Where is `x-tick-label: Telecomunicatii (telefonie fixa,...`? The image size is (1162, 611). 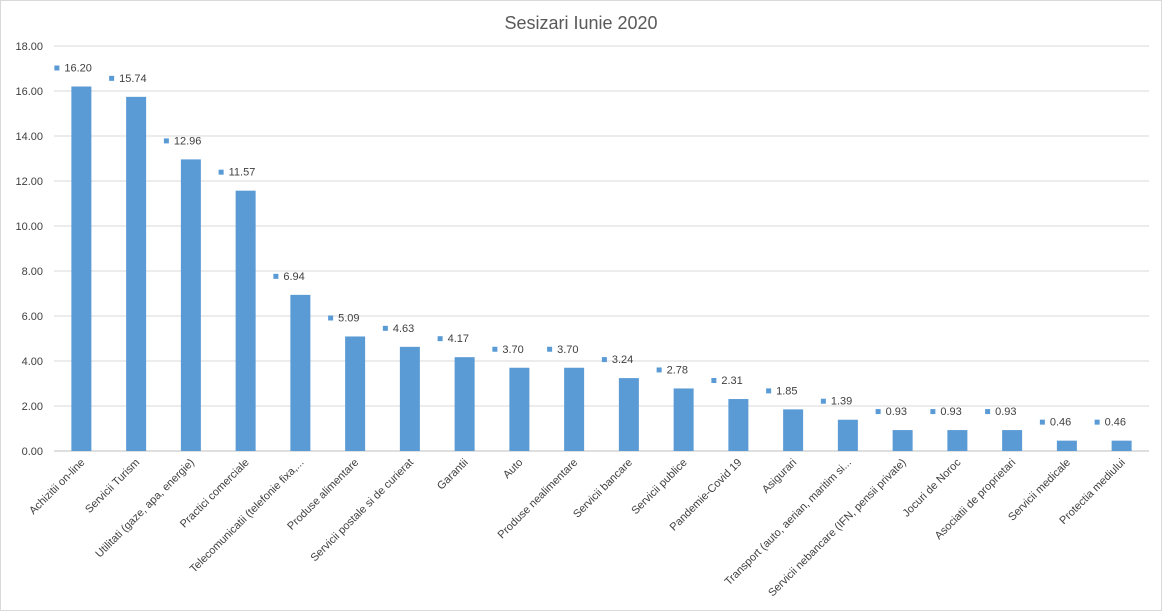
x-tick-label: Telecomunicatii (telefonie fixa,... is located at coordinates (247, 516).